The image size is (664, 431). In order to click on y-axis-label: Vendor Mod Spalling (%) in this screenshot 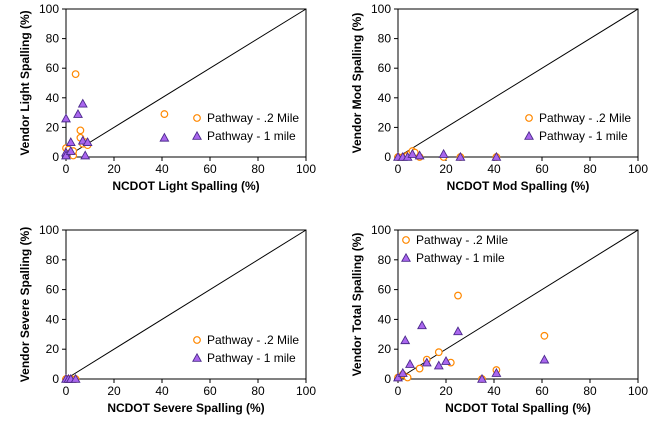, I will do `click(357, 83)`.